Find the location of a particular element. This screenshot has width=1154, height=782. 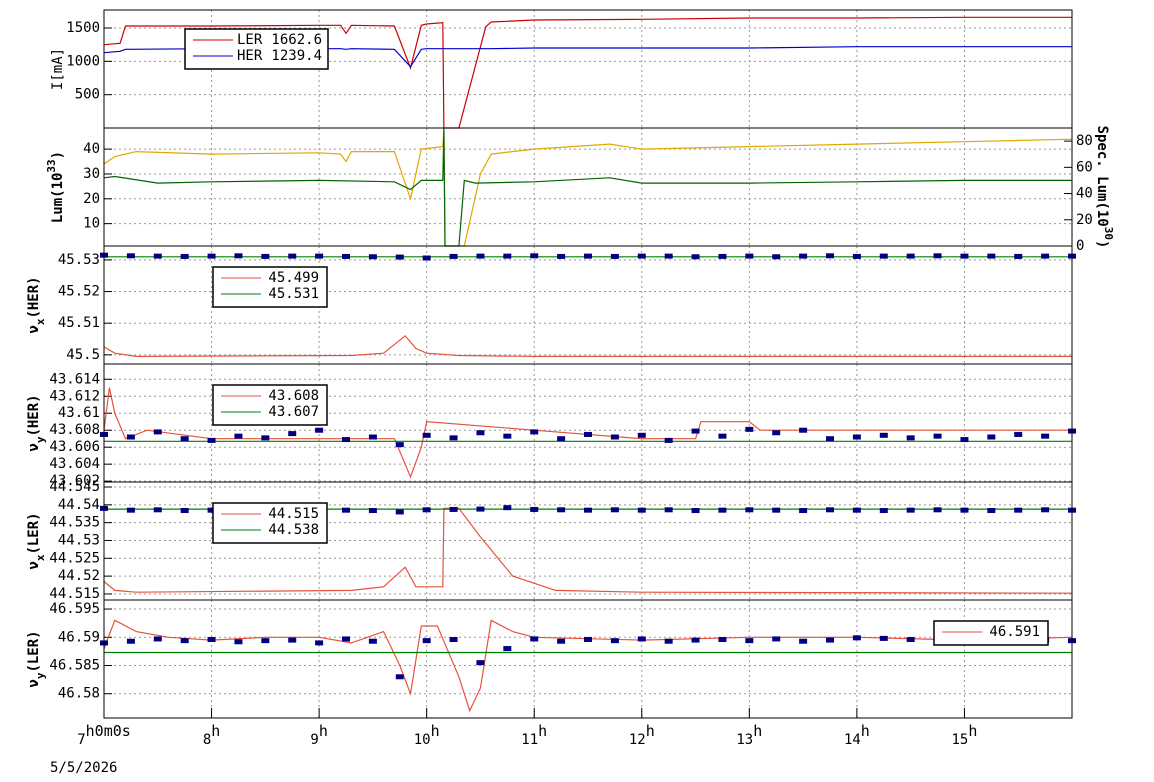

y-tick-label: 20 is located at coordinates (91, 199).